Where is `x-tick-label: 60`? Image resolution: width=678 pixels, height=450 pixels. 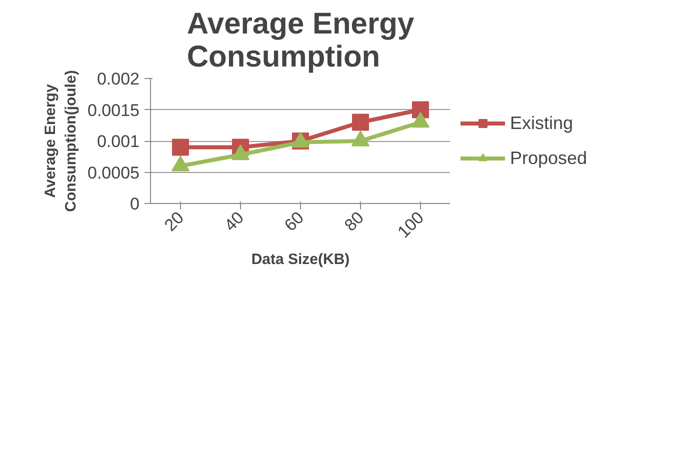 x-tick-label: 60 is located at coordinates (294, 221).